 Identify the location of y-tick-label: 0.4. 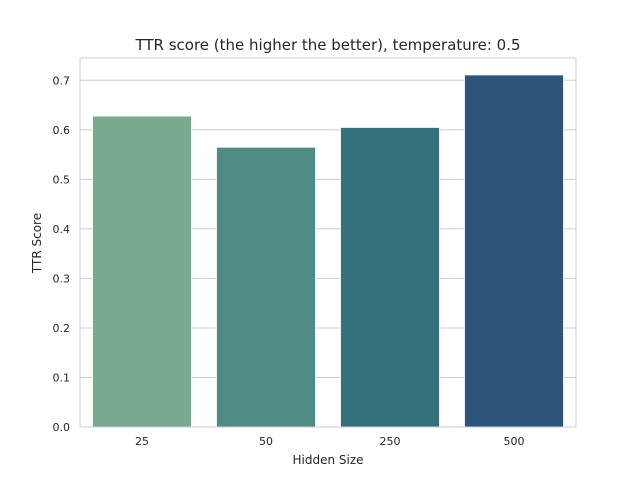
(62, 229).